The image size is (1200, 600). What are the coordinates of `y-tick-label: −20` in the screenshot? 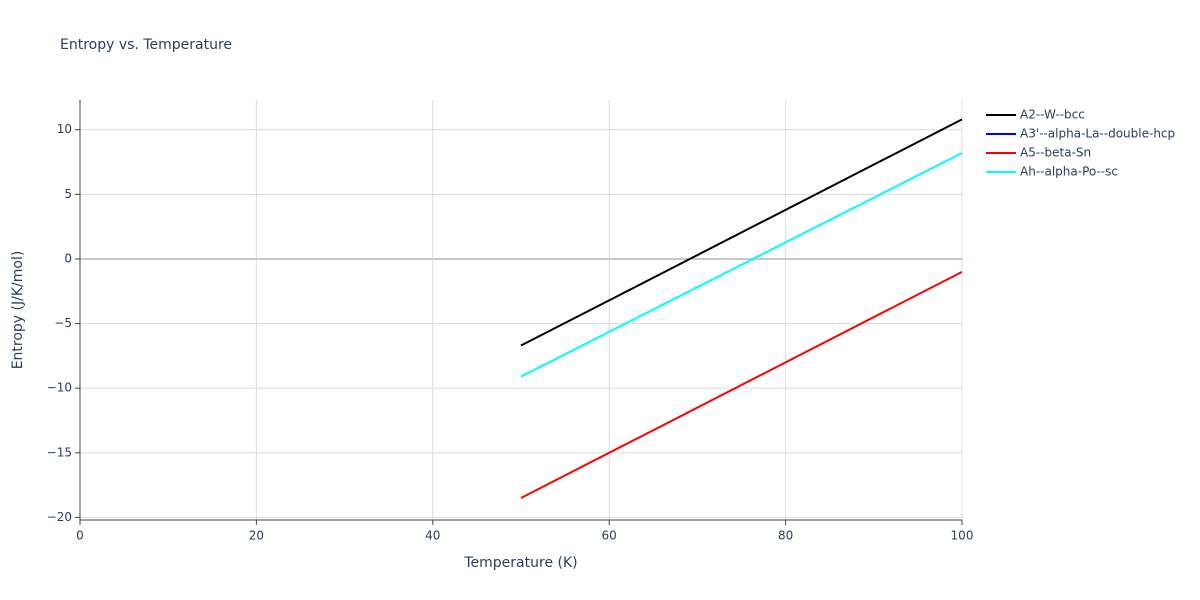 It's located at (59, 517).